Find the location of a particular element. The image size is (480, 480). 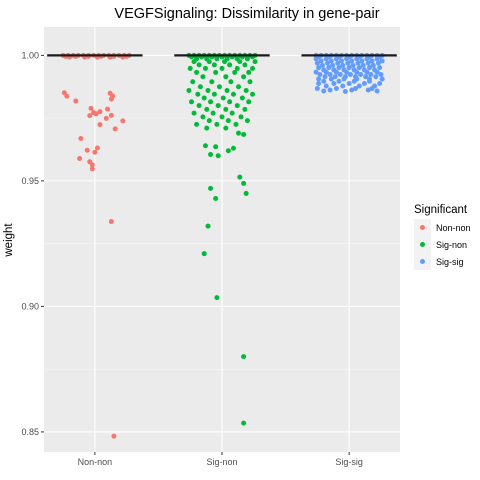

legend-marker is located at coordinates (422, 261).